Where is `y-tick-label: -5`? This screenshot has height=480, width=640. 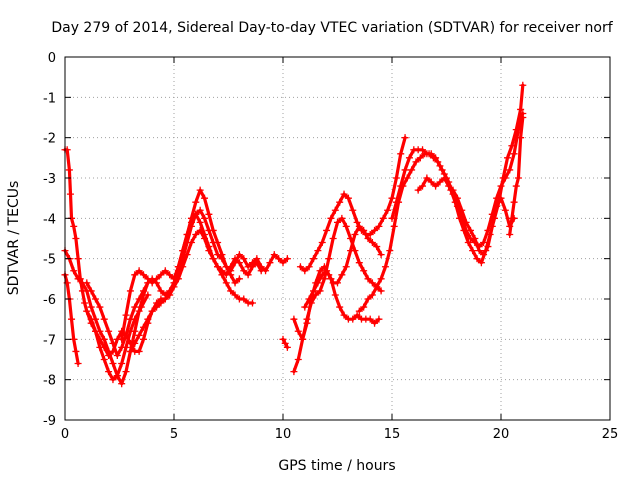 y-tick-label: -5 is located at coordinates (49, 260).